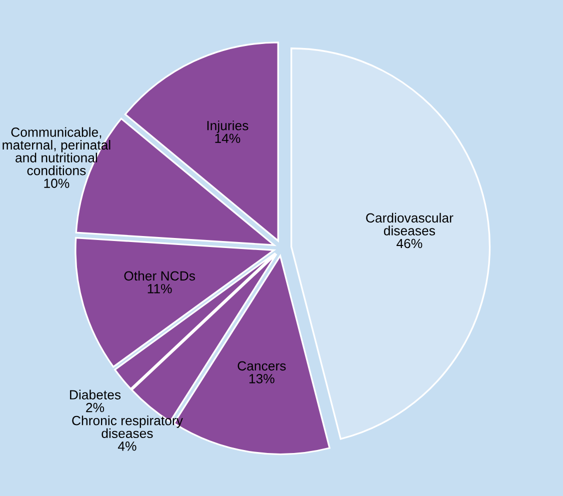 This screenshot has height=496, width=563. Describe the element at coordinates (95, 407) in the screenshot. I see `data-label: 2%` at that location.